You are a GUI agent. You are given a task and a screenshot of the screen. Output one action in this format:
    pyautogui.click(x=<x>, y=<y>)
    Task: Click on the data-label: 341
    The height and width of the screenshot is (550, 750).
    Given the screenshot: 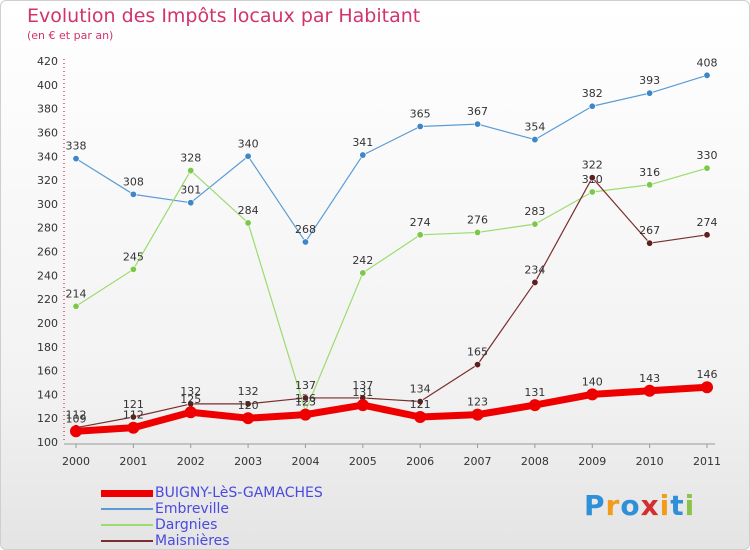 What is the action you would take?
    pyautogui.click(x=362, y=142)
    